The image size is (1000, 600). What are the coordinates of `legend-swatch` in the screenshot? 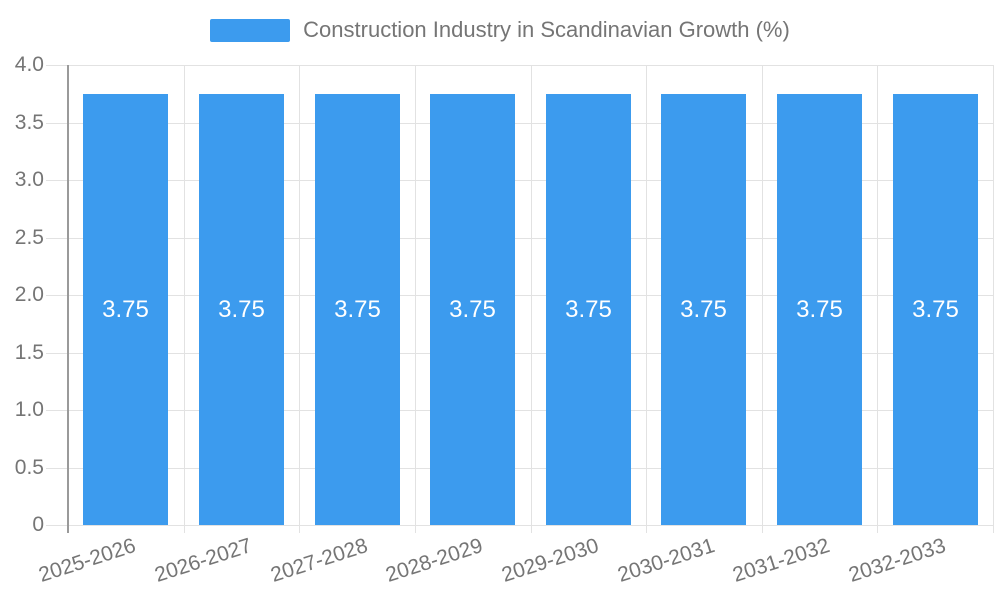 It's located at (250, 30).